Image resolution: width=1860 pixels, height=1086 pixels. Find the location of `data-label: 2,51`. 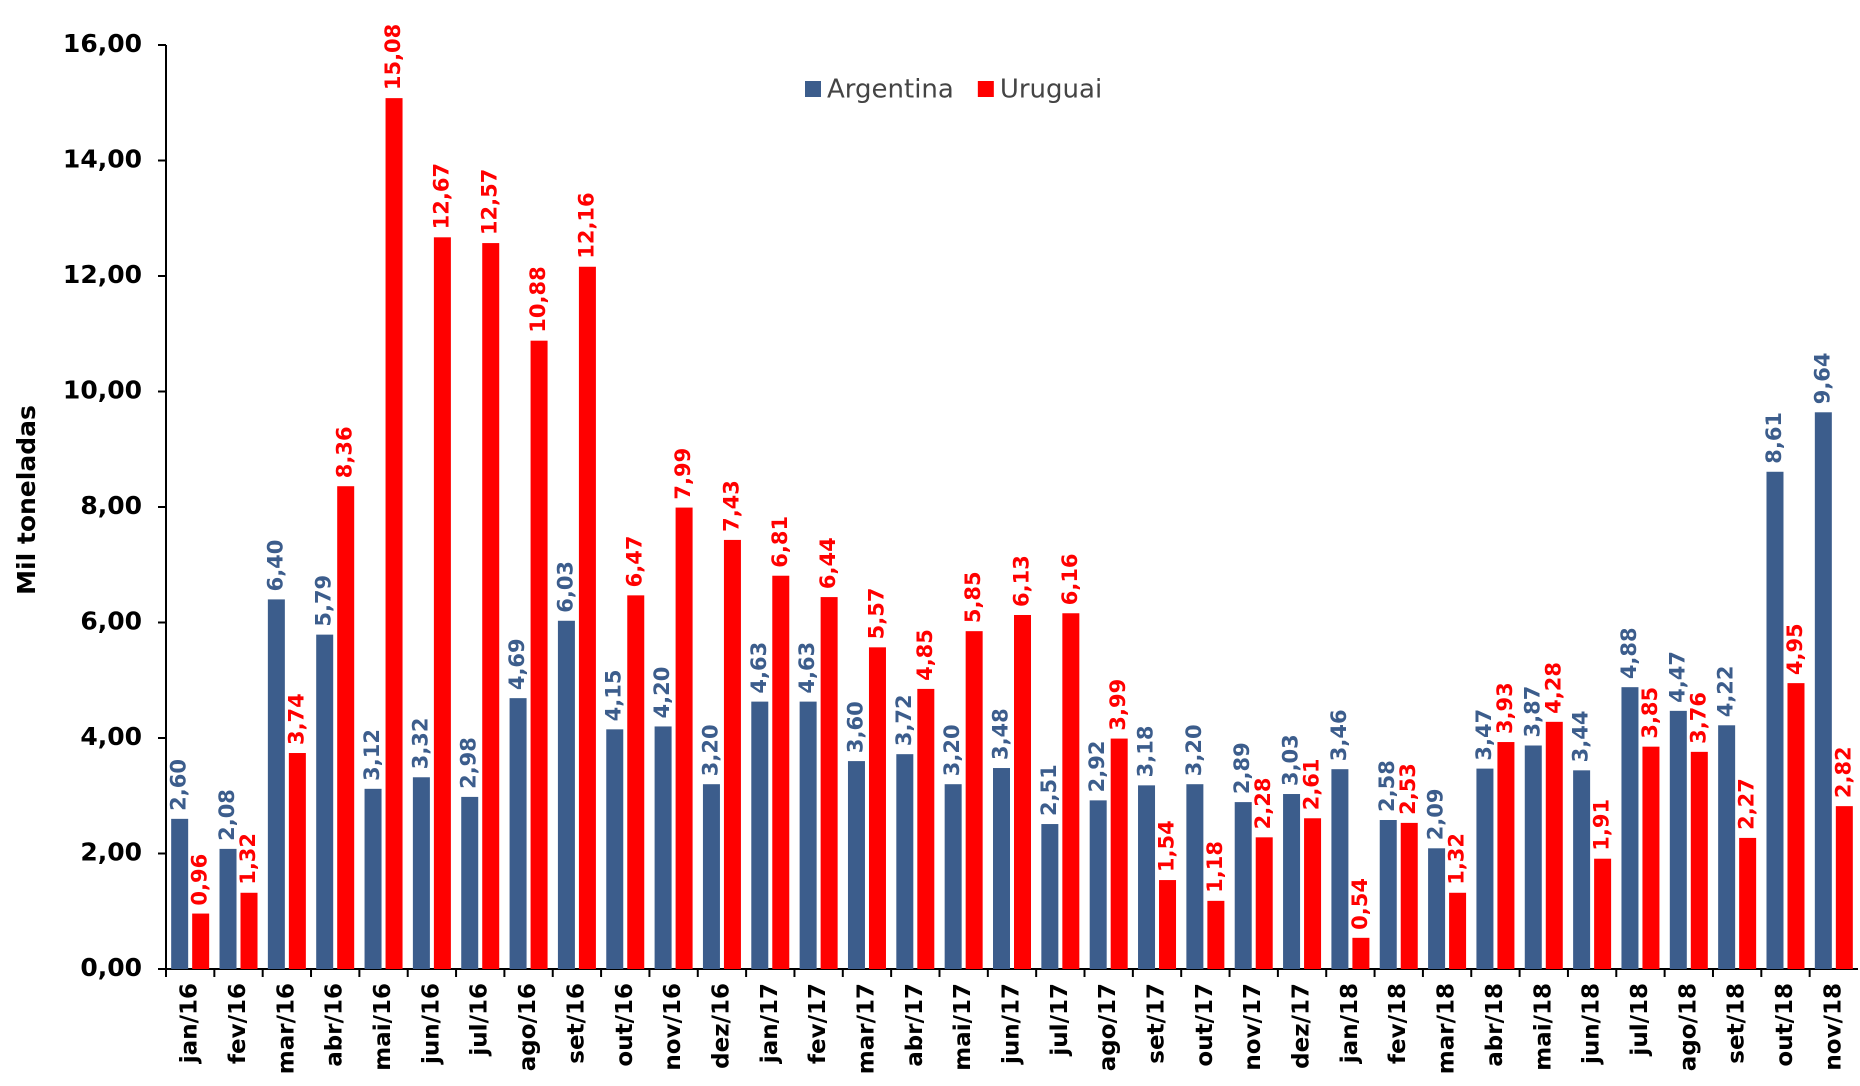

data-label: 2,51 is located at coordinates (1049, 790).